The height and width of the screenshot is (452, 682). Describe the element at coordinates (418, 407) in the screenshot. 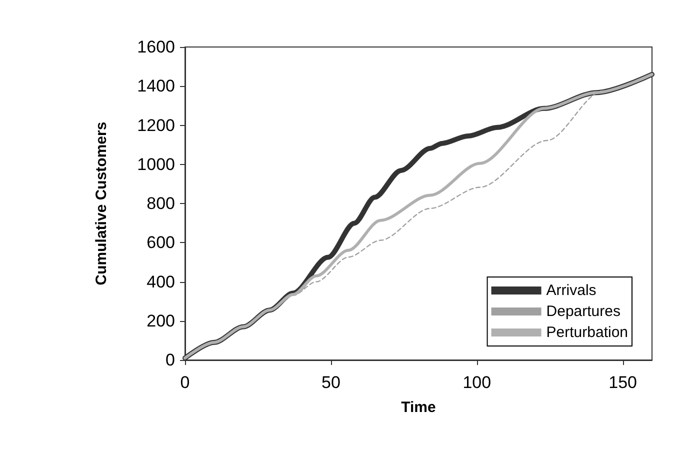

I see `x-axis-title: Time` at that location.